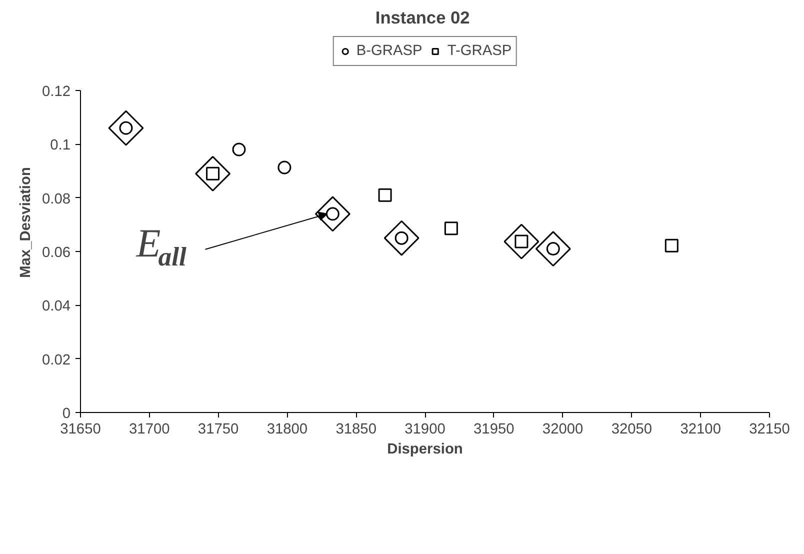 This screenshot has width=804, height=554. What do you see at coordinates (769, 430) in the screenshot?
I see `x-tick-label: 32150` at bounding box center [769, 430].